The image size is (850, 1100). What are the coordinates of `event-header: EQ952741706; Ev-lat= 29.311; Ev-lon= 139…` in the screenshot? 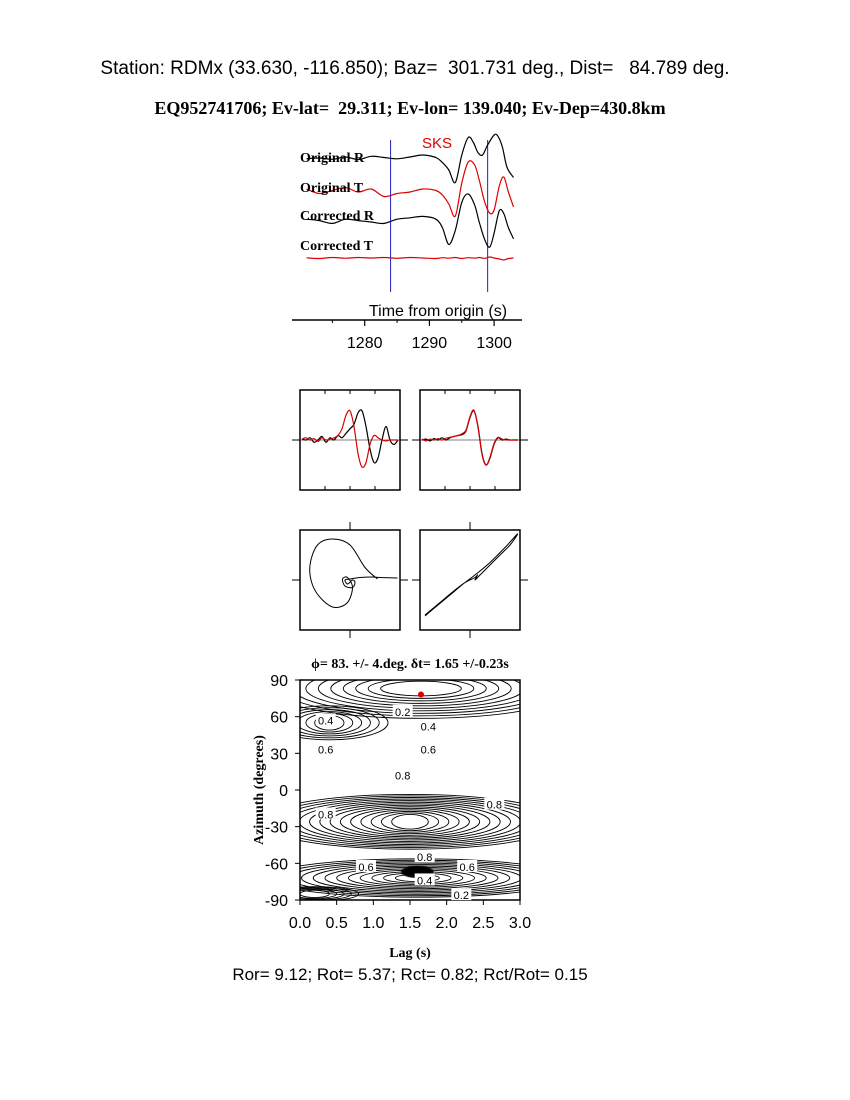 It's located at (410, 108).